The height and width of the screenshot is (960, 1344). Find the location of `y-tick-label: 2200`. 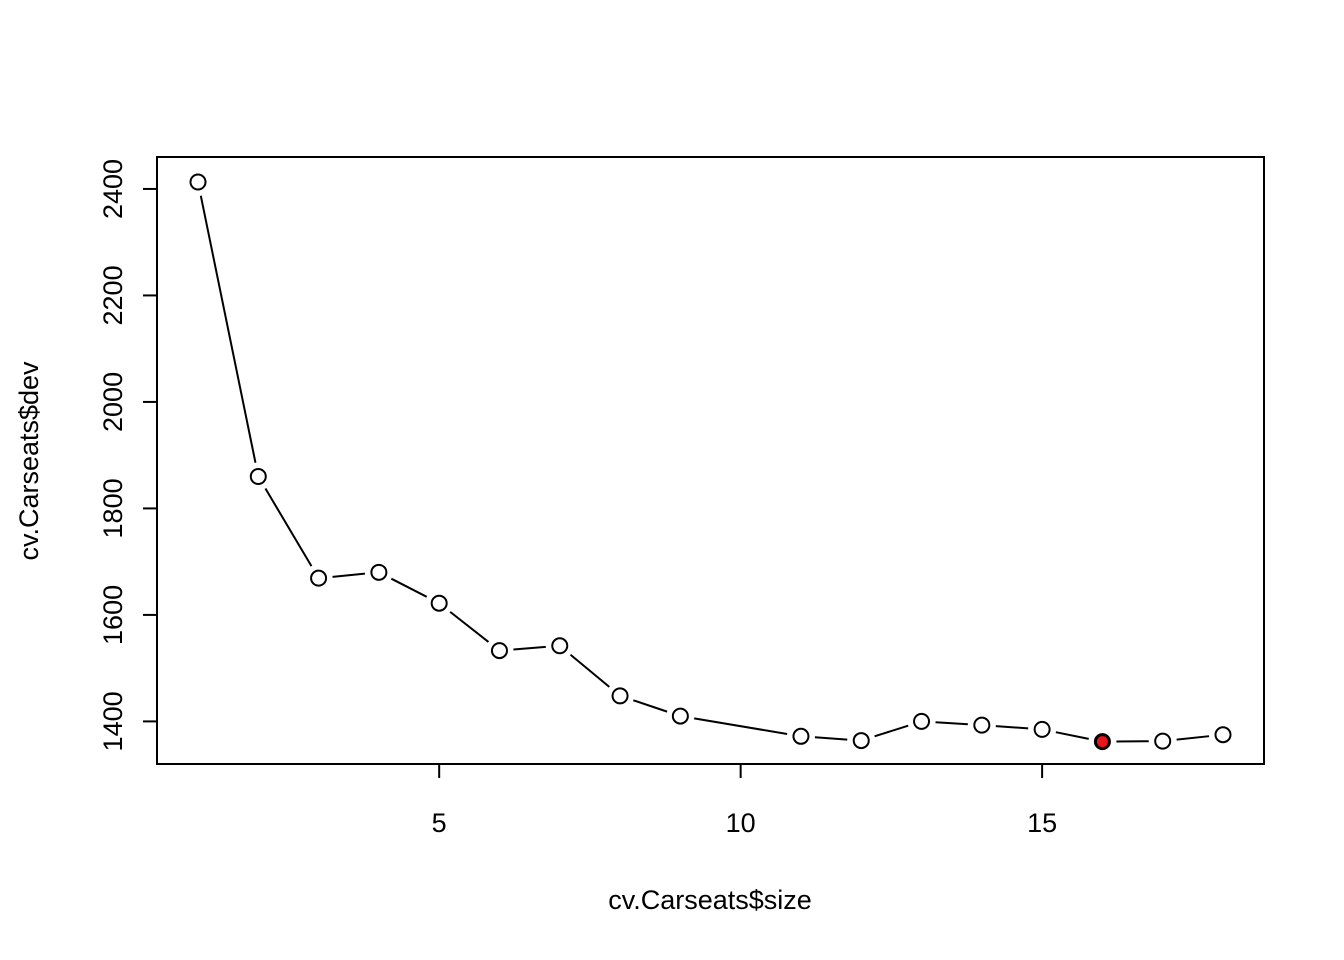

y-tick-label: 2200 is located at coordinates (113, 295).